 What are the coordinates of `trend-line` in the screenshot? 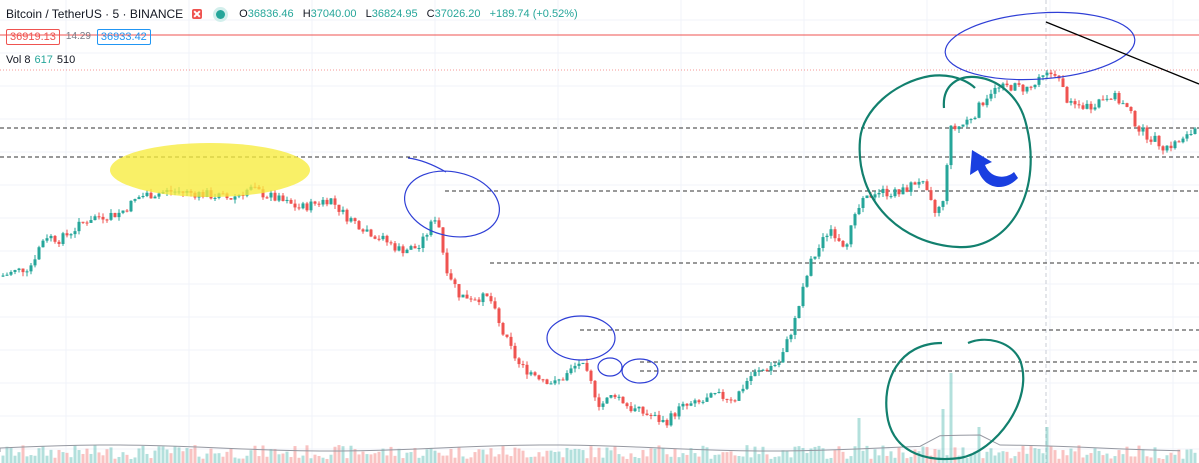 It's located at (1122, 53).